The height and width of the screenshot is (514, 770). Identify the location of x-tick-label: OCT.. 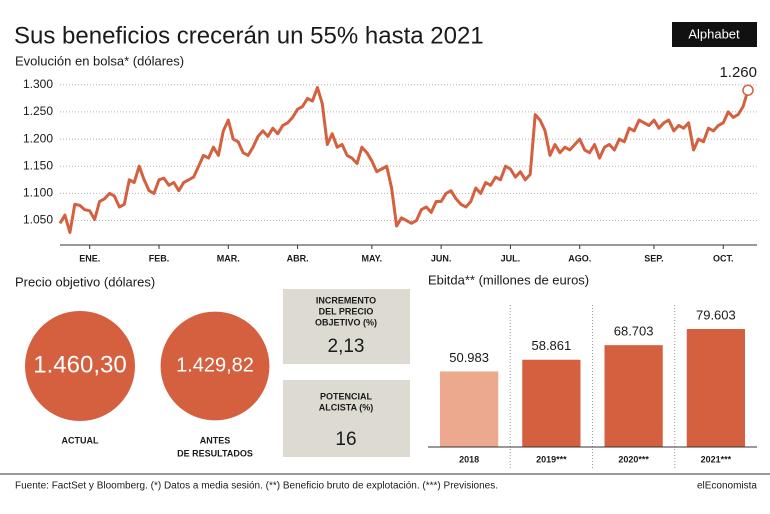
(723, 258).